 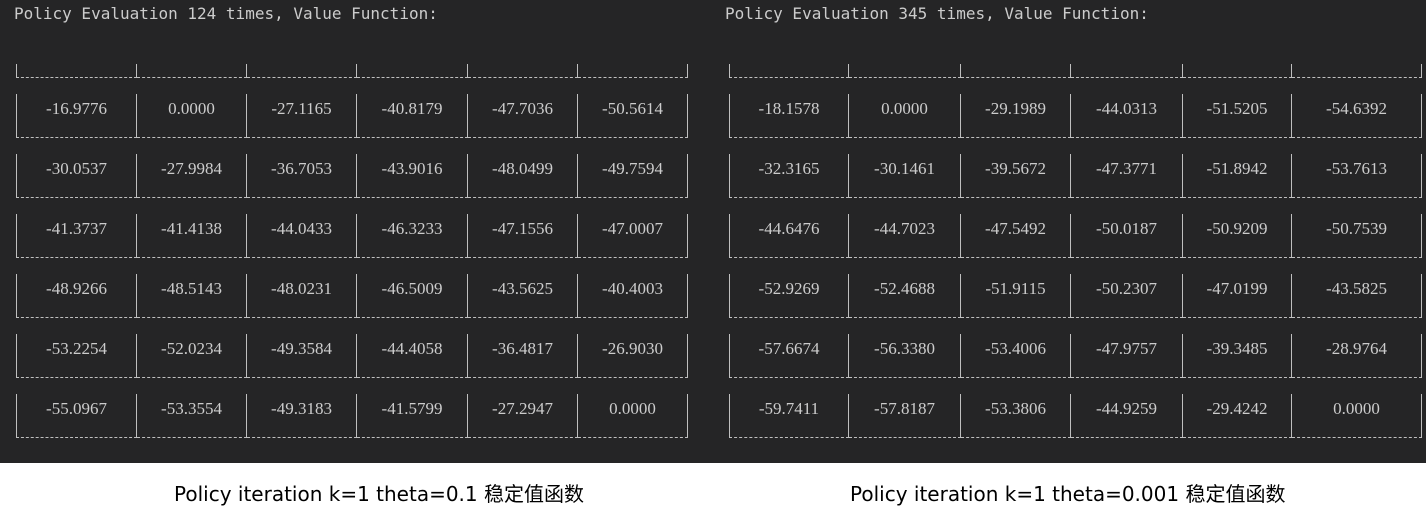 I want to click on table-cell: -48.0231, so click(x=302, y=289).